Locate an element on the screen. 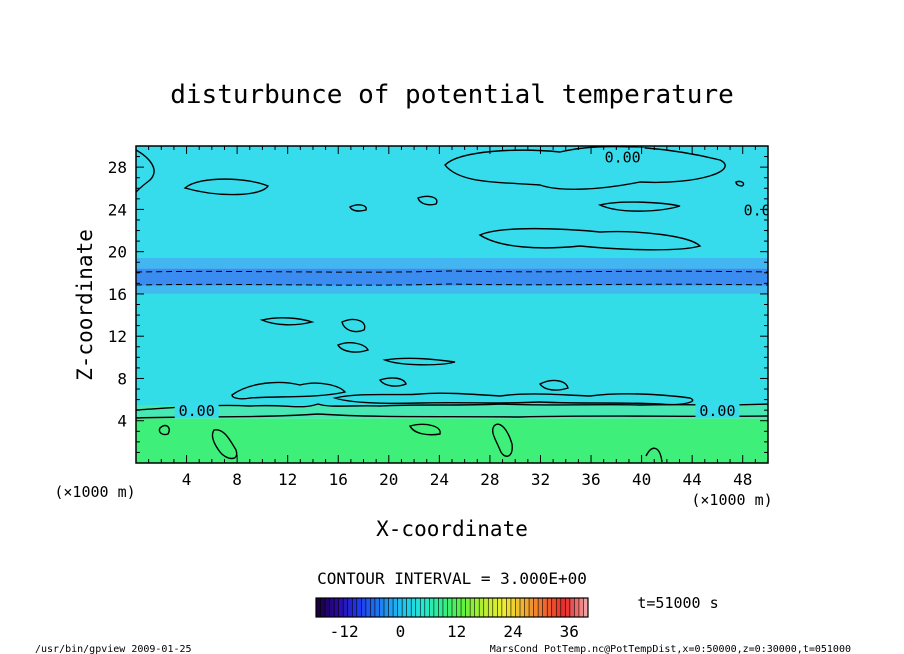 Image resolution: width=904 pixels, height=654 pixels. y-tick-label: 16 is located at coordinates (117, 294).